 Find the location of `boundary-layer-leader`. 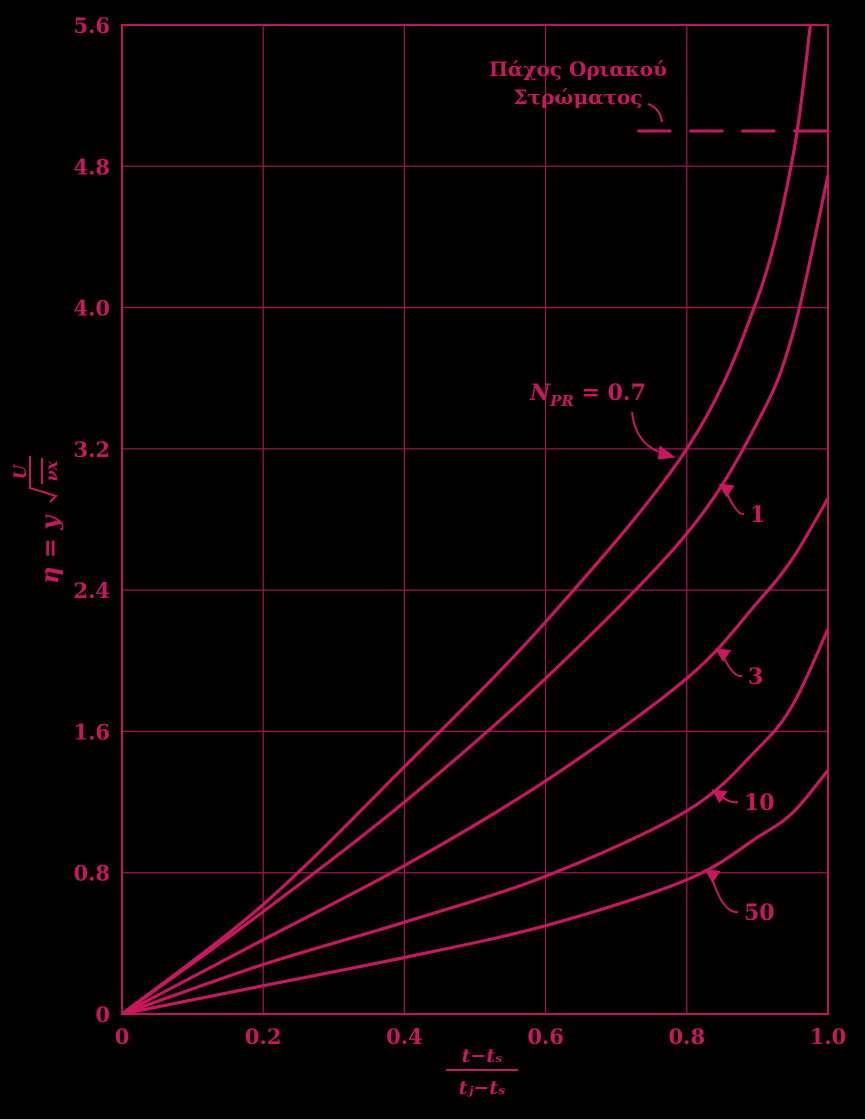

boundary-layer-leader is located at coordinates (655, 113).